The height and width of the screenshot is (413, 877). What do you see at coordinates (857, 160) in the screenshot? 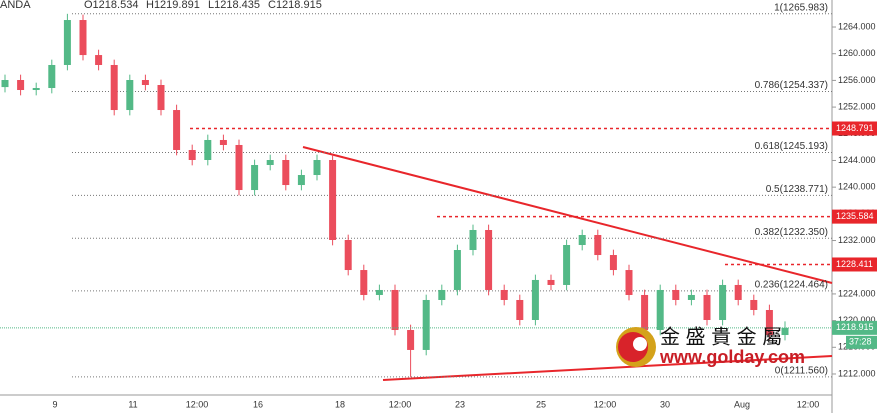
I see `y-tick-label: 1244.000` at bounding box center [857, 160].